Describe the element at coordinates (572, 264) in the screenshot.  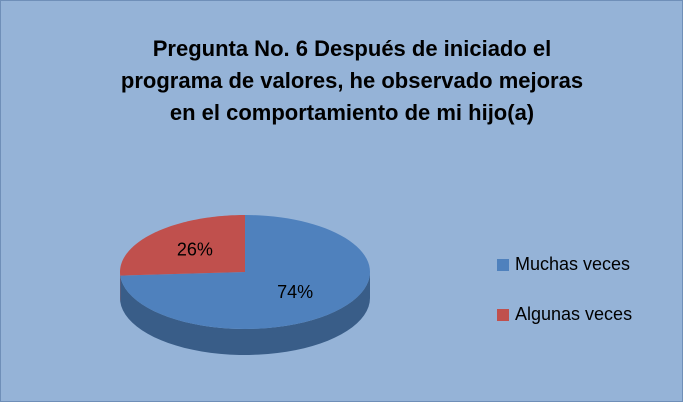
I see `legend-label: Muchas veces` at that location.